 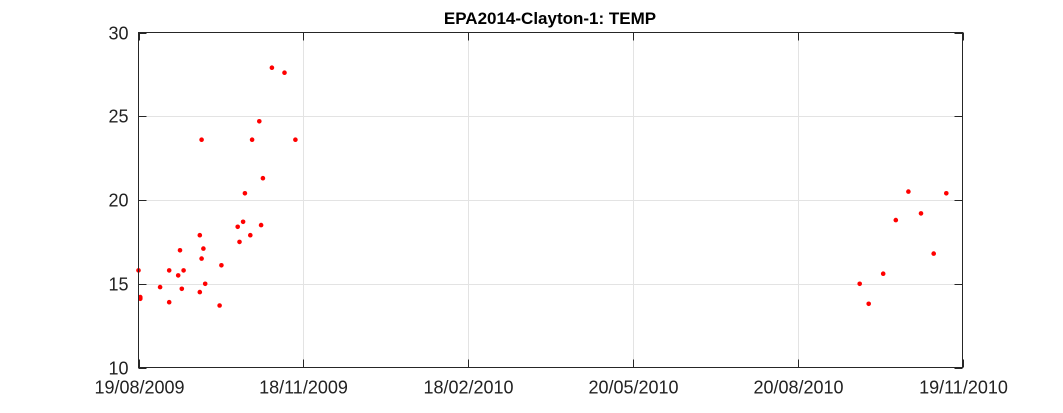 I want to click on x-tick-label: 18/11/2009, so click(x=303, y=388).